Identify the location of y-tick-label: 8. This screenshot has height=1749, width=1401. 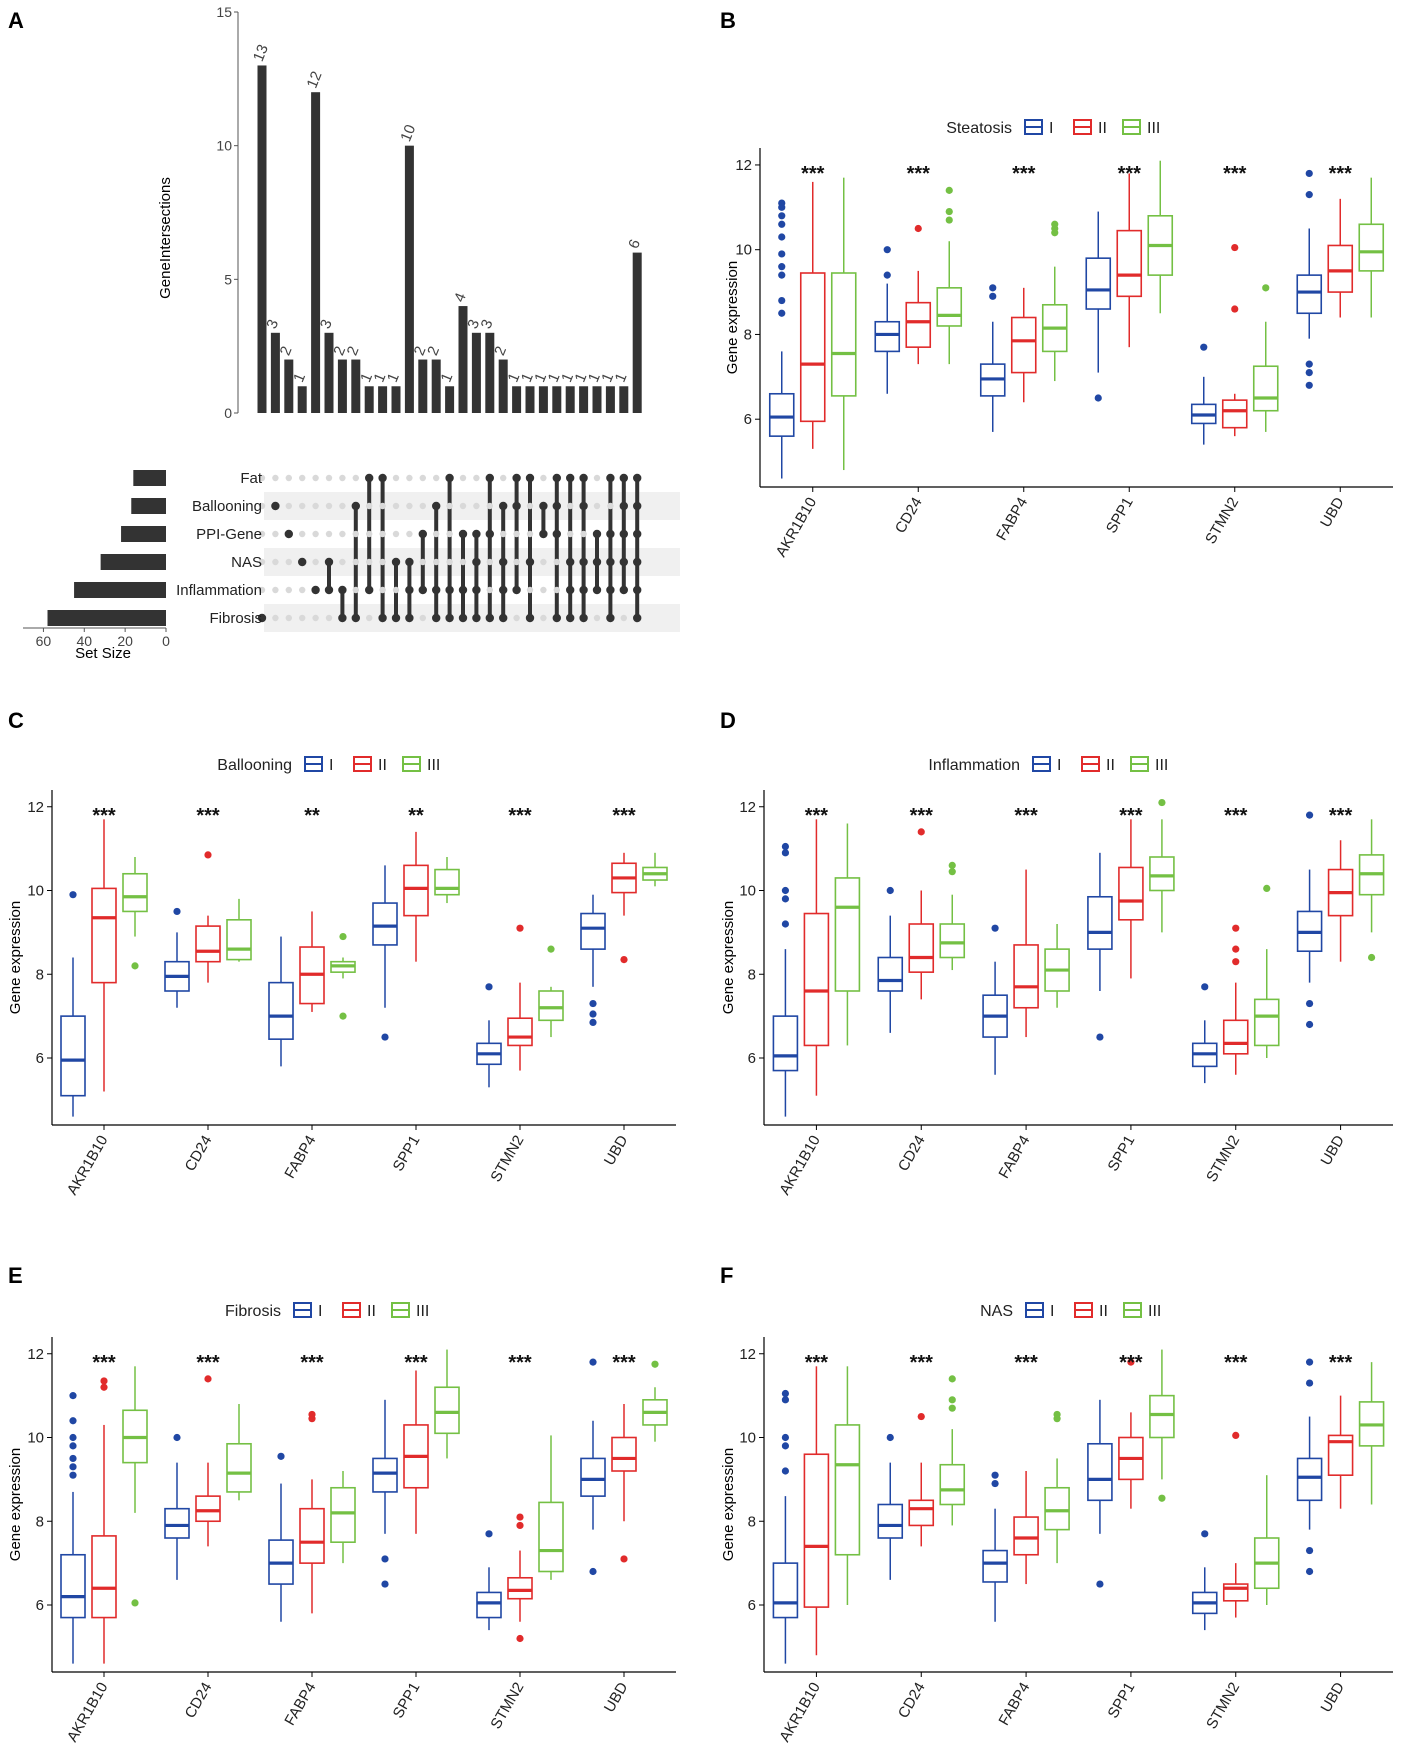
(748, 334).